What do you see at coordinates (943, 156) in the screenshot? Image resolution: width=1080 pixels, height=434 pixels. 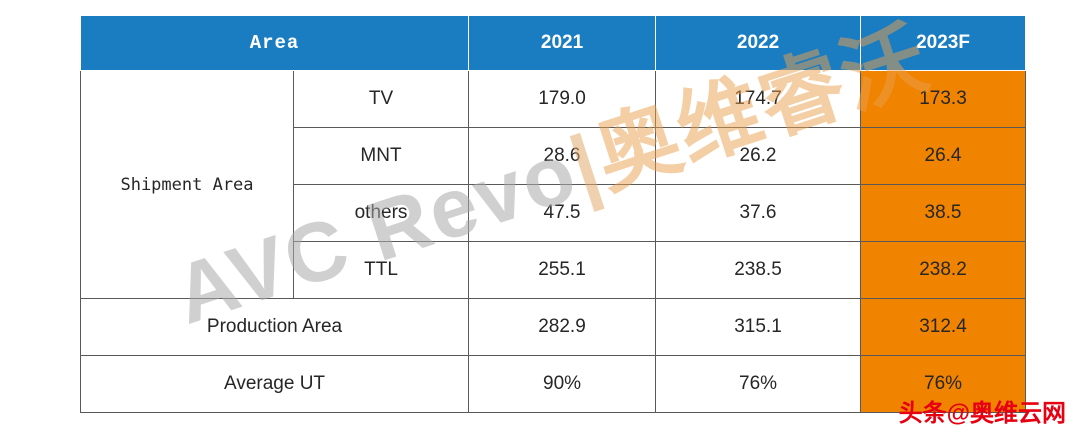 I see `cell-mnt-2023f: 26.4` at bounding box center [943, 156].